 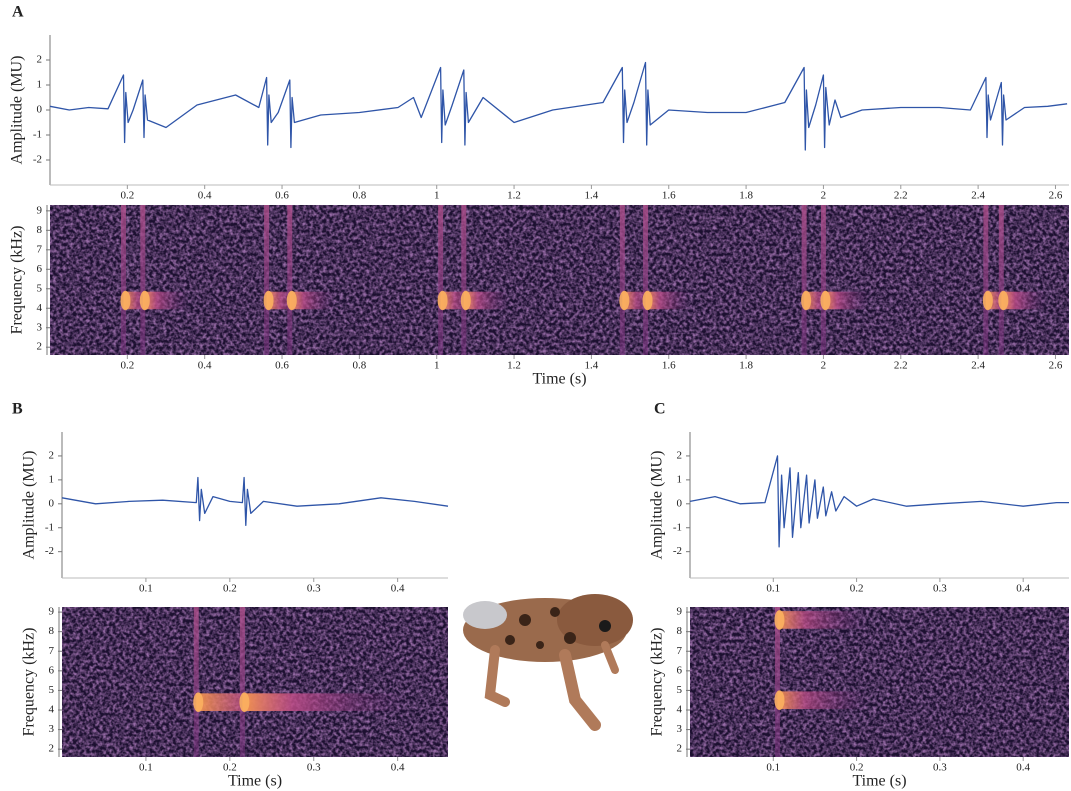 I want to click on x-tick-label: 1.2, so click(x=514, y=366).